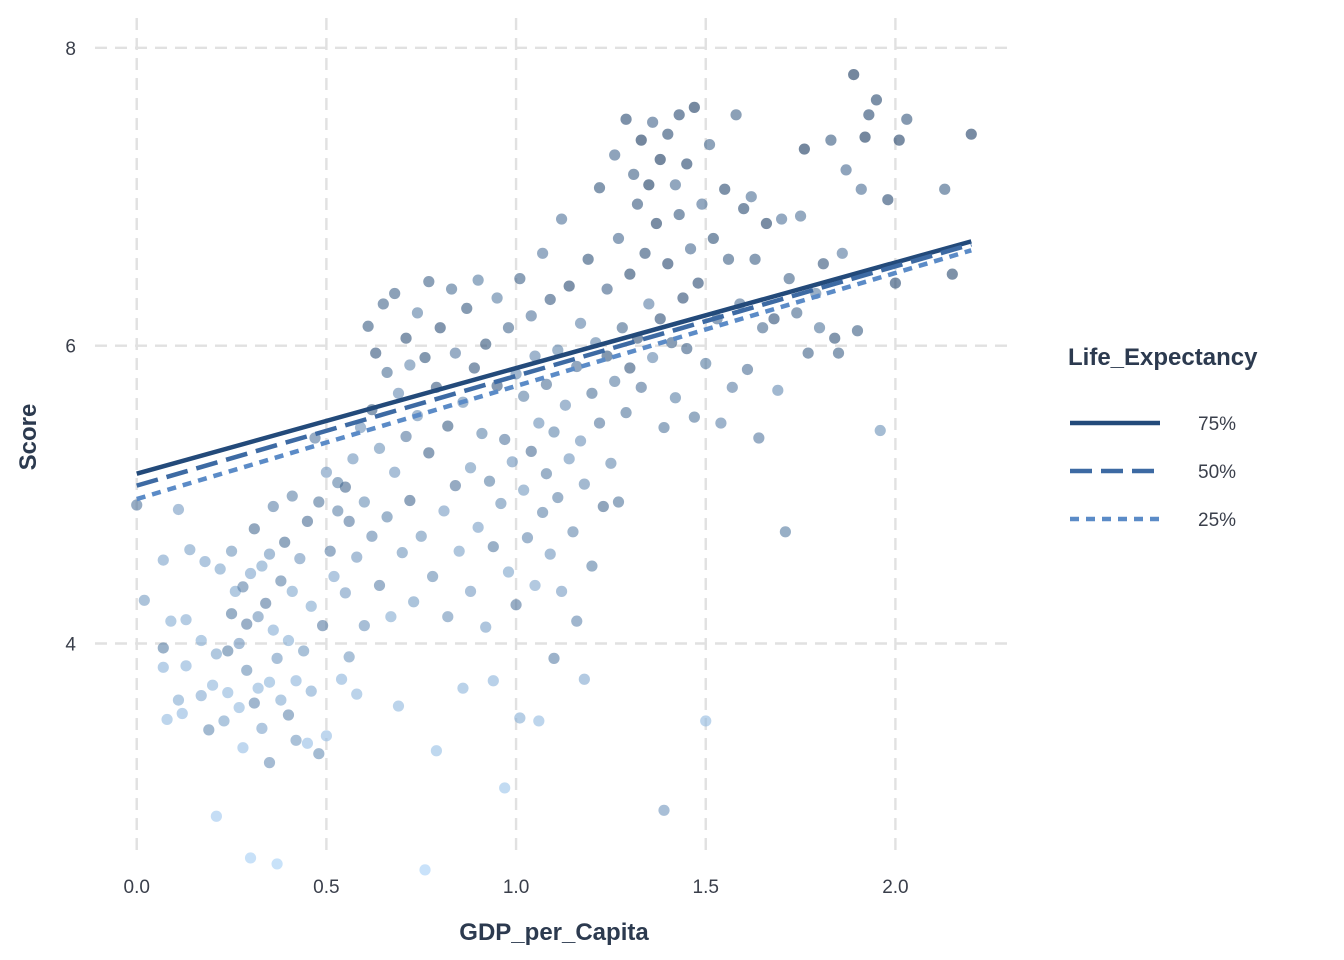  Describe the element at coordinates (706, 887) in the screenshot. I see `x-tick-label: 1.5` at that location.